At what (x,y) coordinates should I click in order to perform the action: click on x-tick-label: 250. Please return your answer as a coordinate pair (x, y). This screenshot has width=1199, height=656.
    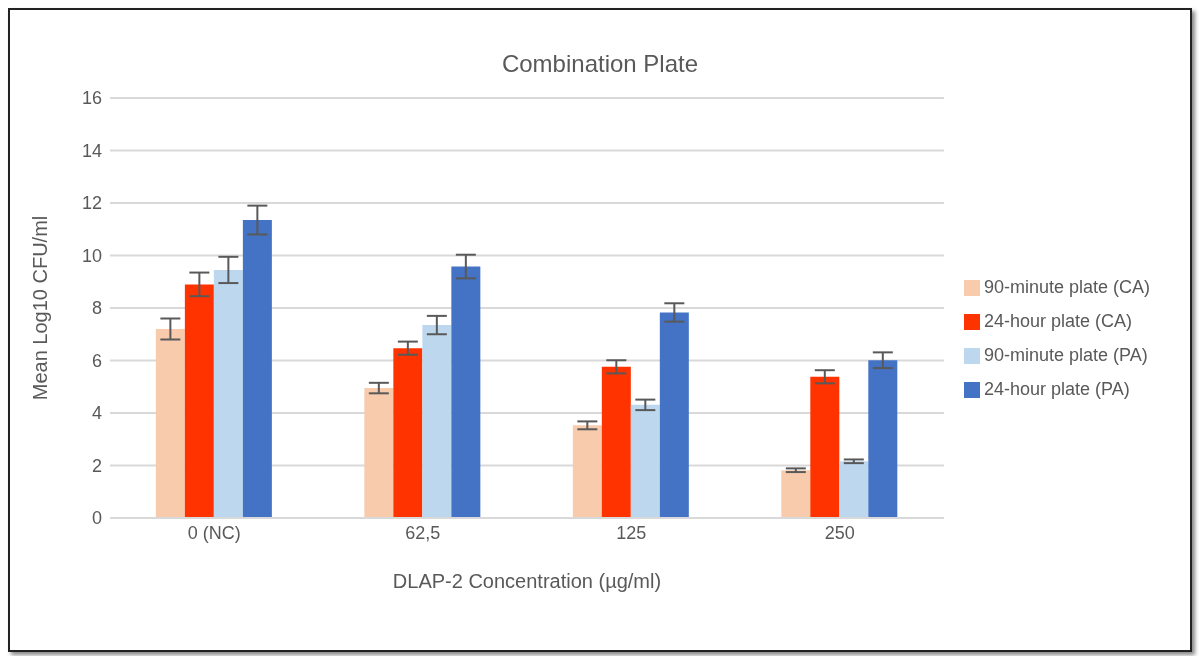
    Looking at the image, I should click on (839, 532).